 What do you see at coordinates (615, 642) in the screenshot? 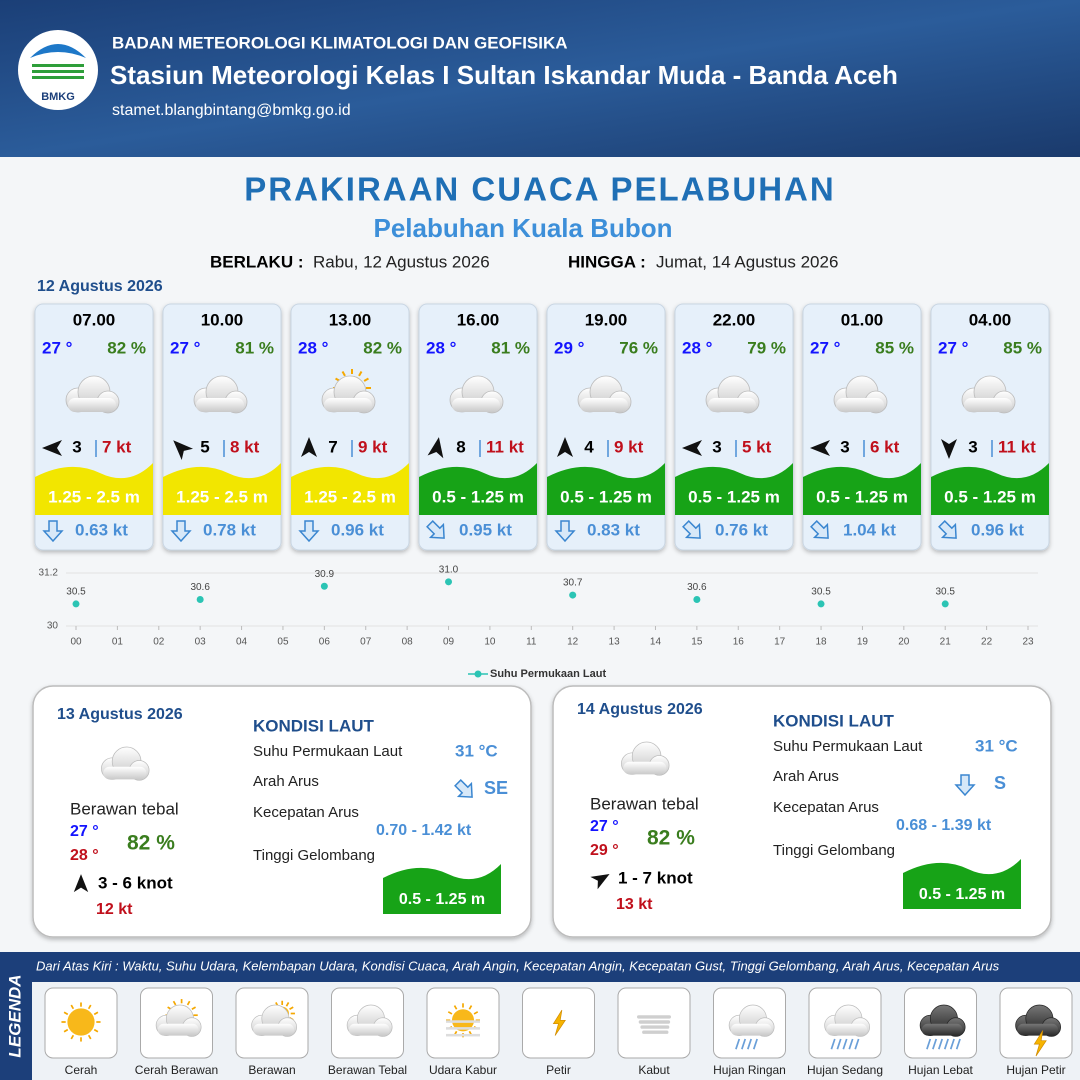
I see `x-tick-label: 13` at bounding box center [615, 642].